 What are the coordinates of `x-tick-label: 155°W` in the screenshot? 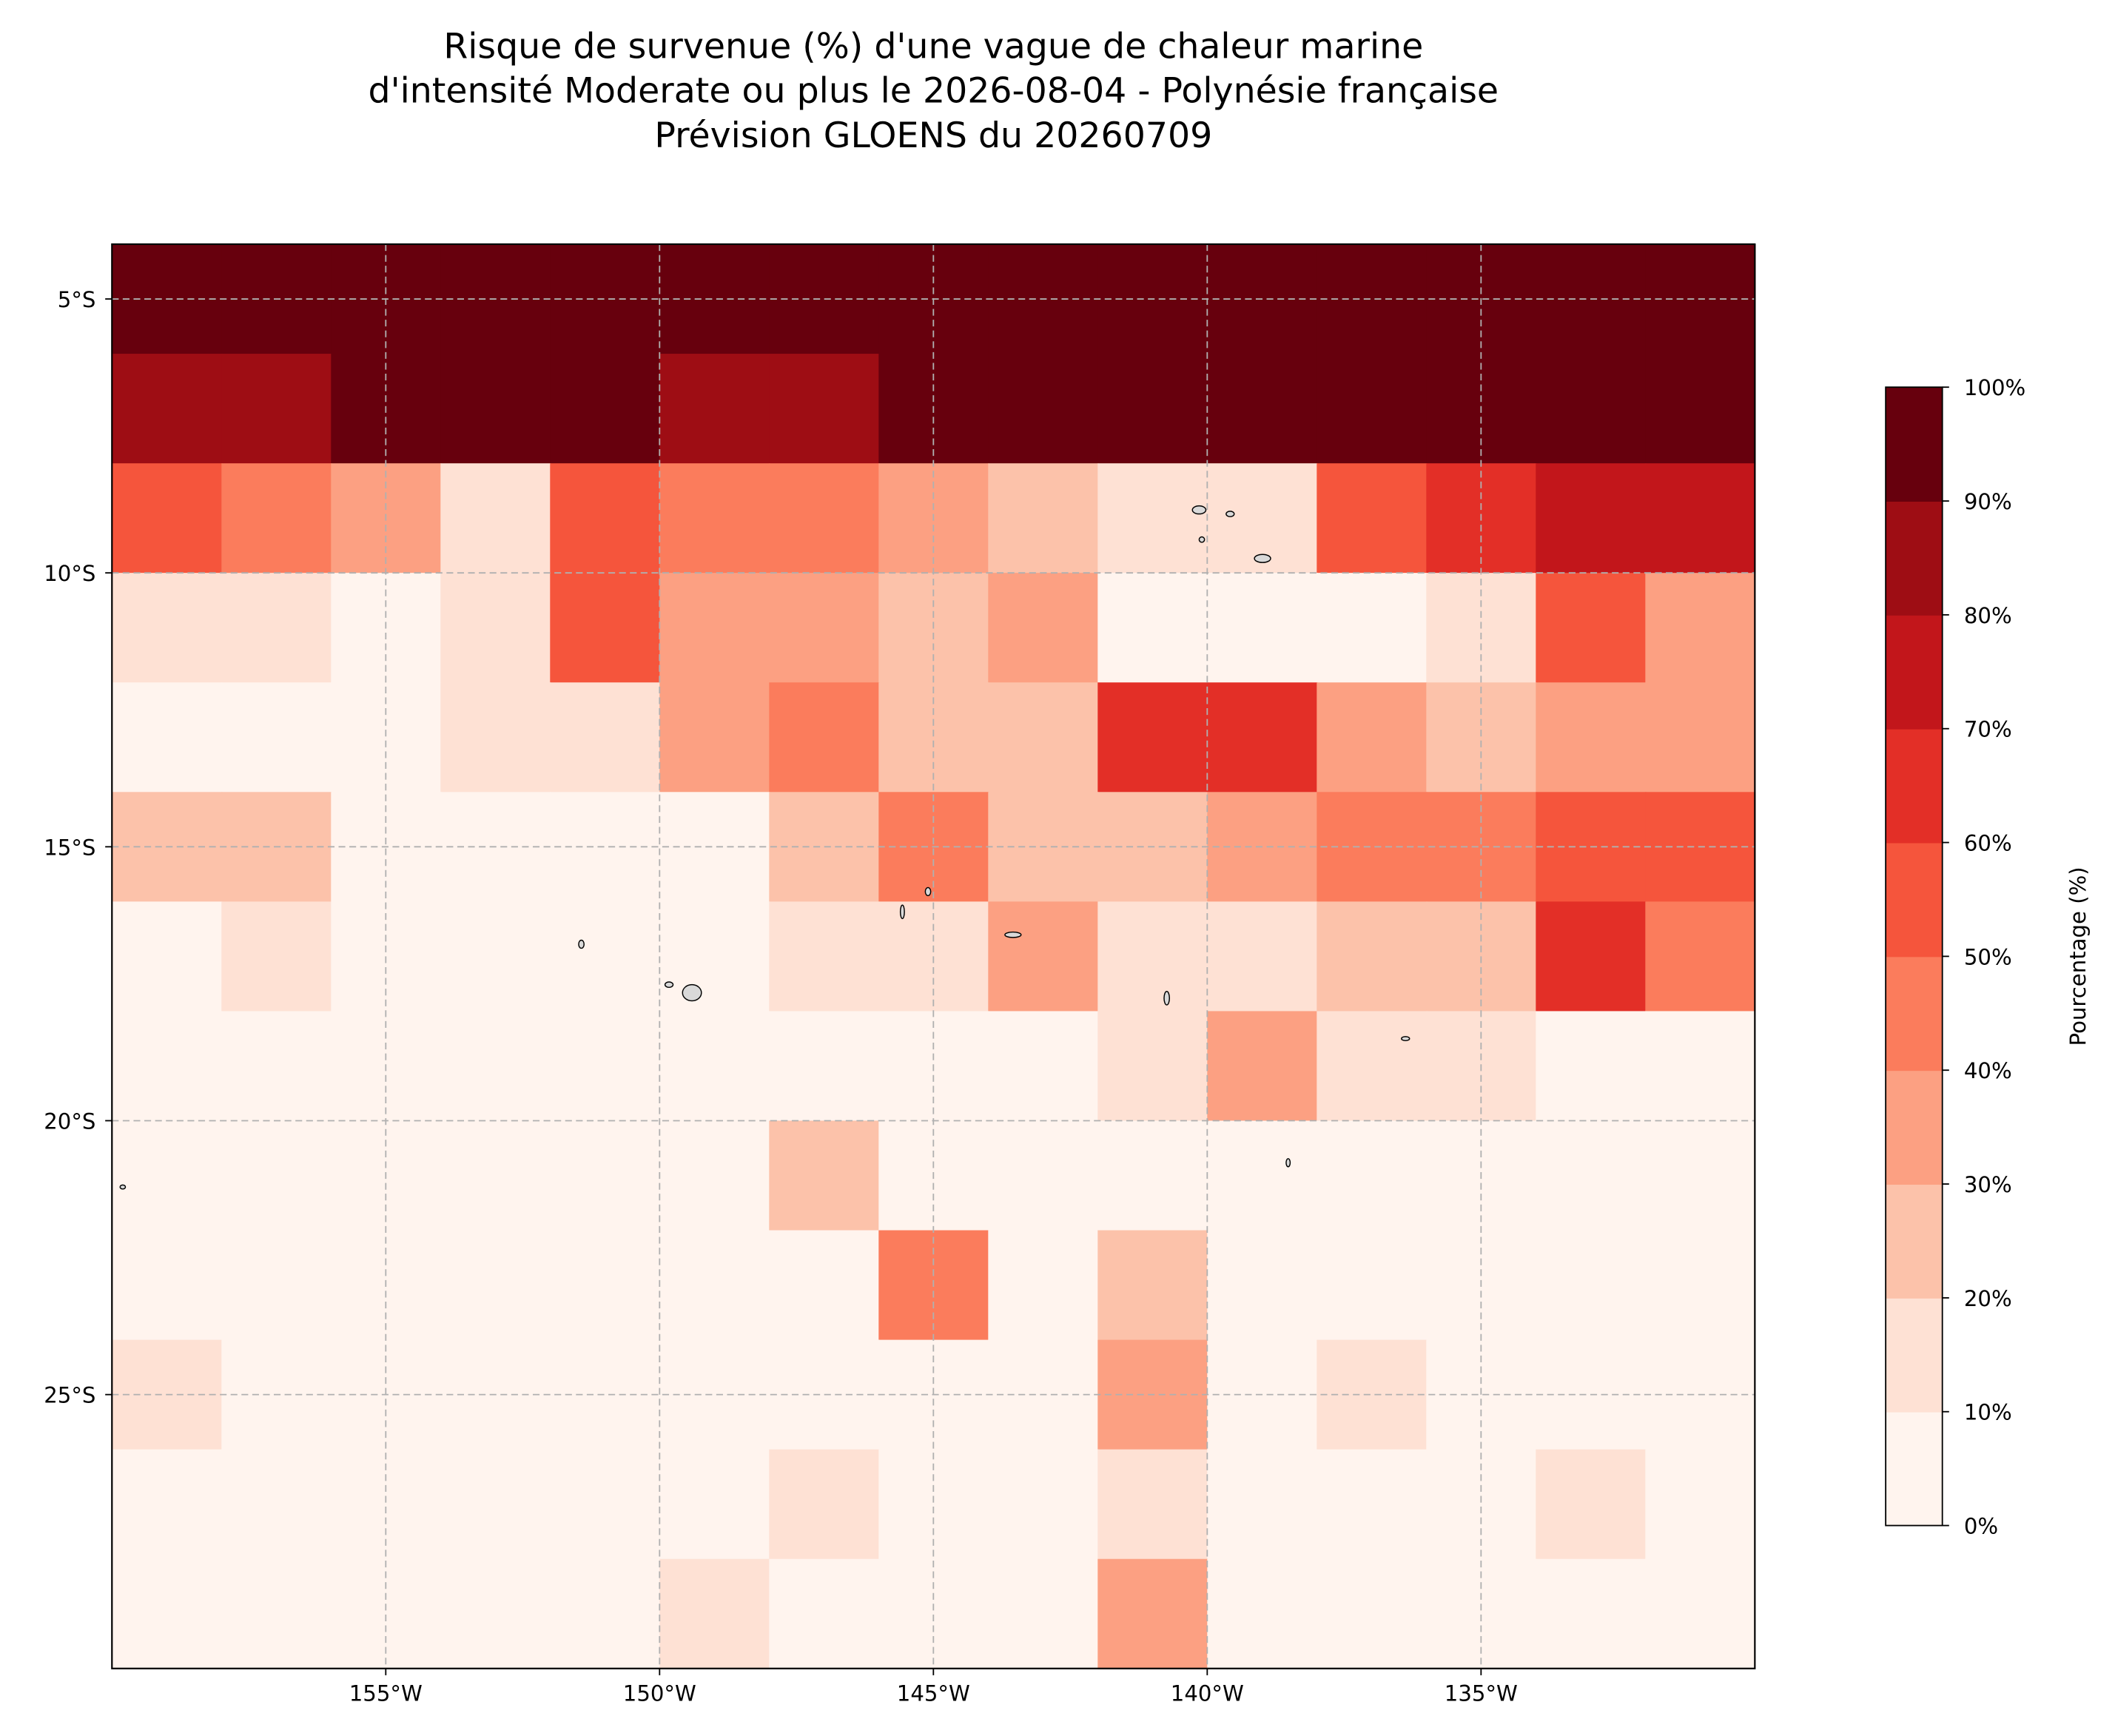 It's located at (386, 1694).